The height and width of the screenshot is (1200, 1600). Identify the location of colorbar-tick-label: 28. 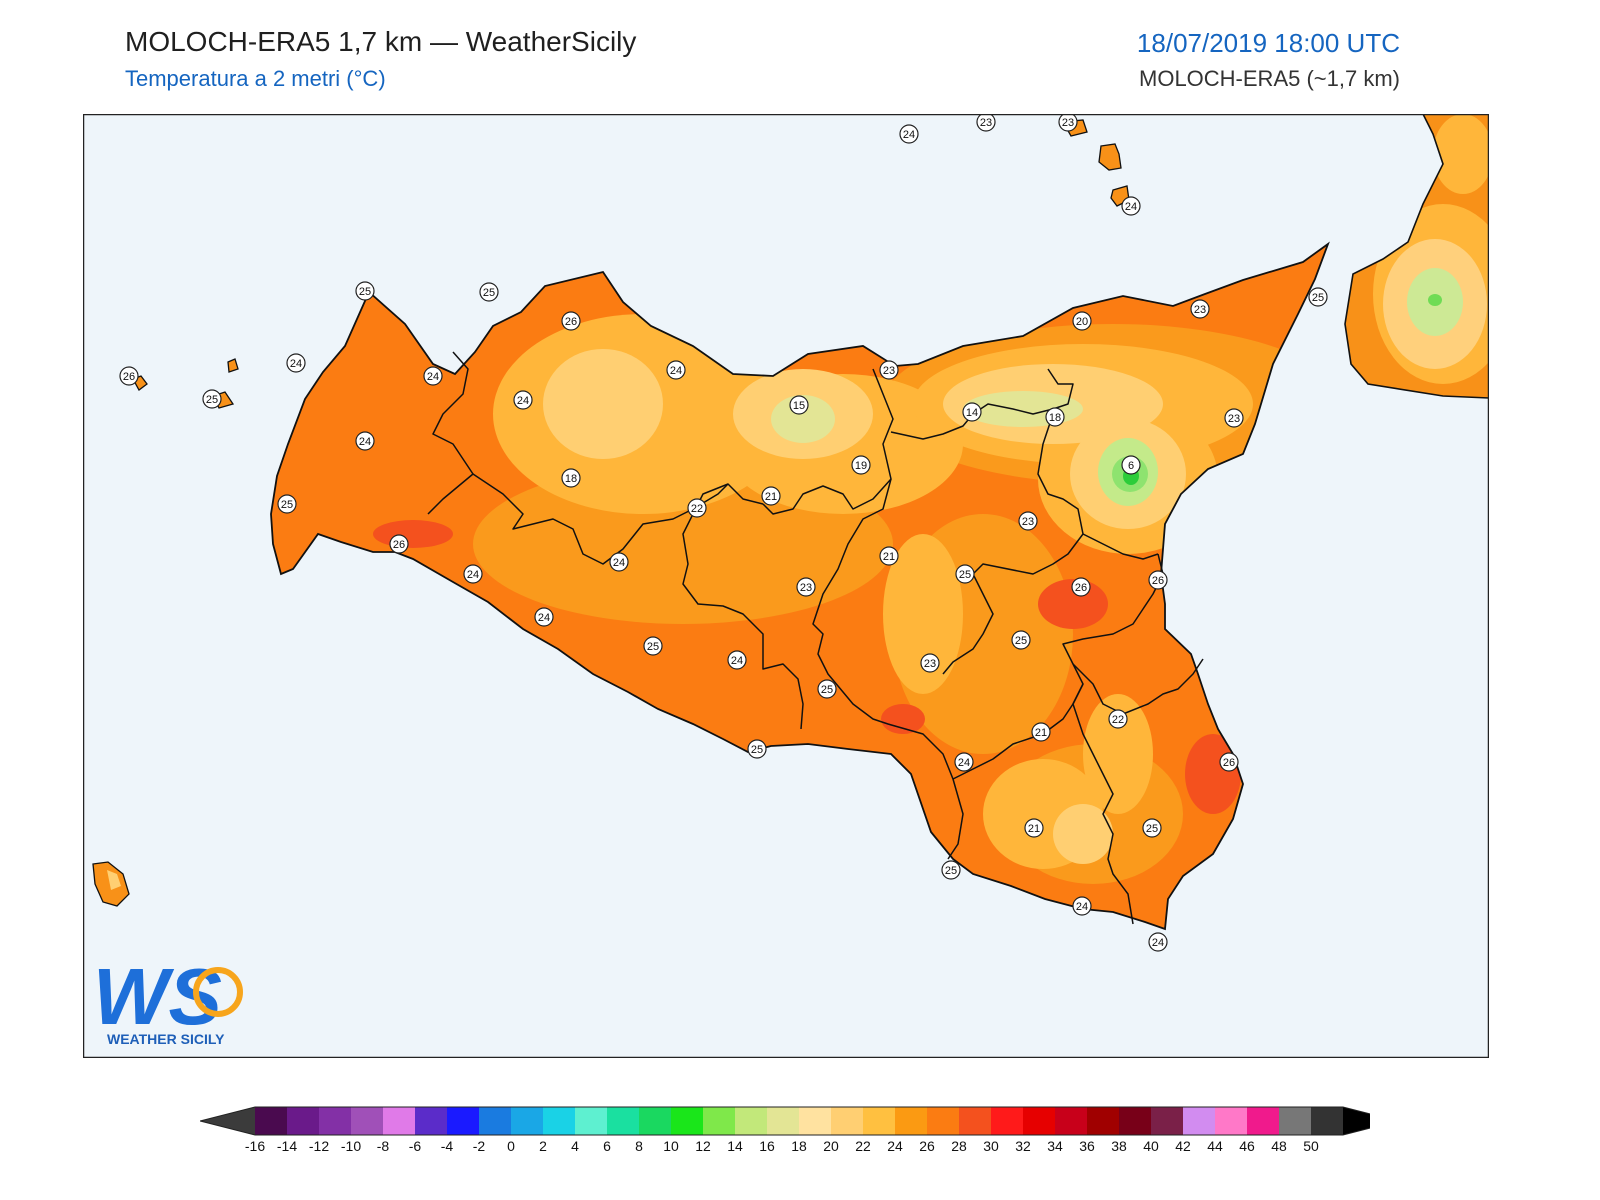
(959, 1146).